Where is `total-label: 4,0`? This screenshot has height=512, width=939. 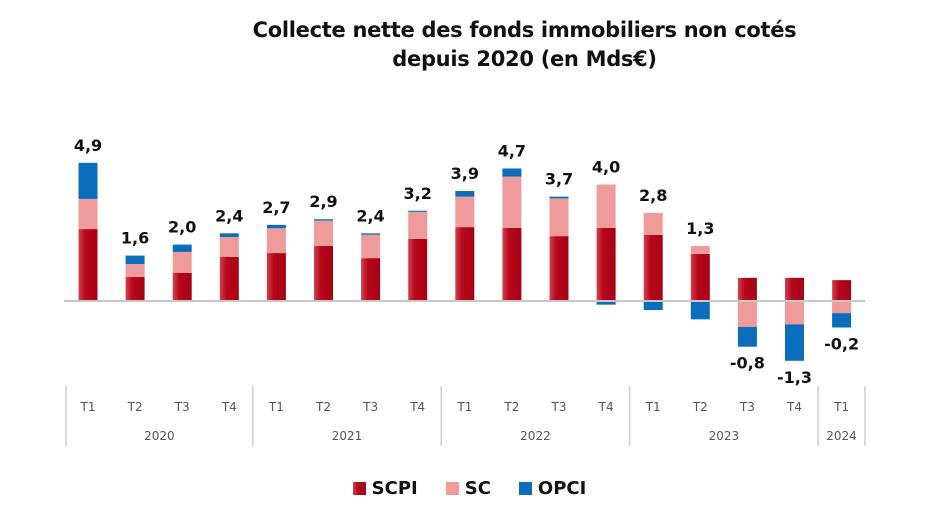 total-label: 4,0 is located at coordinates (606, 167).